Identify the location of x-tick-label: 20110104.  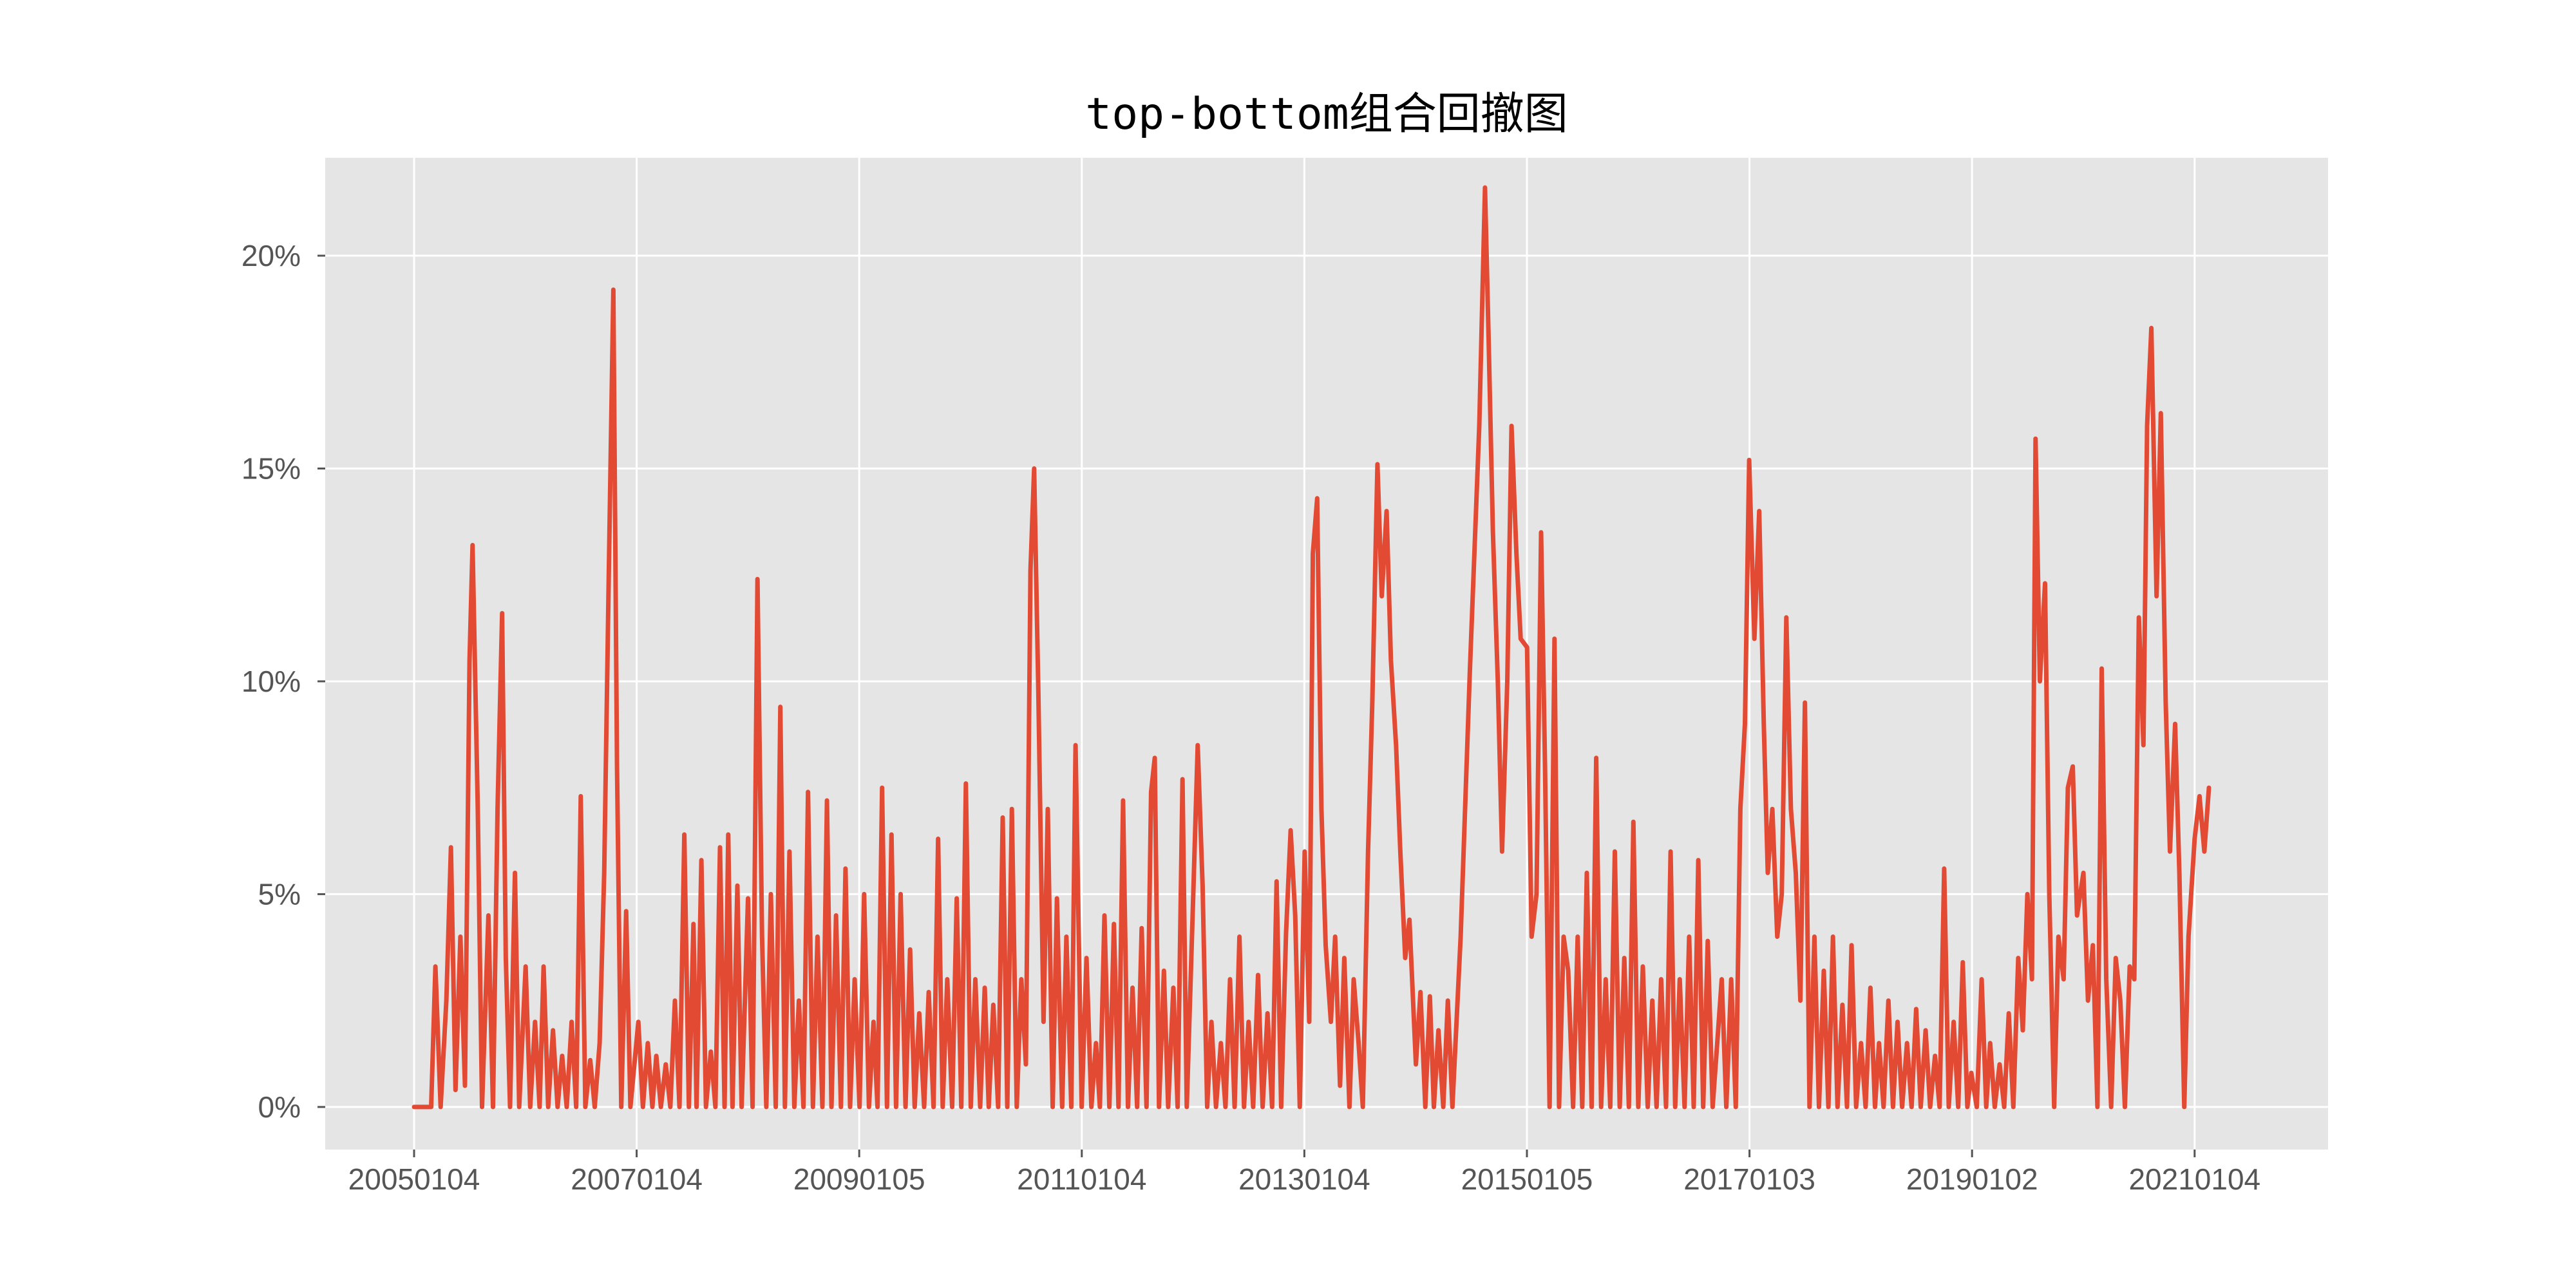
(1081, 1179).